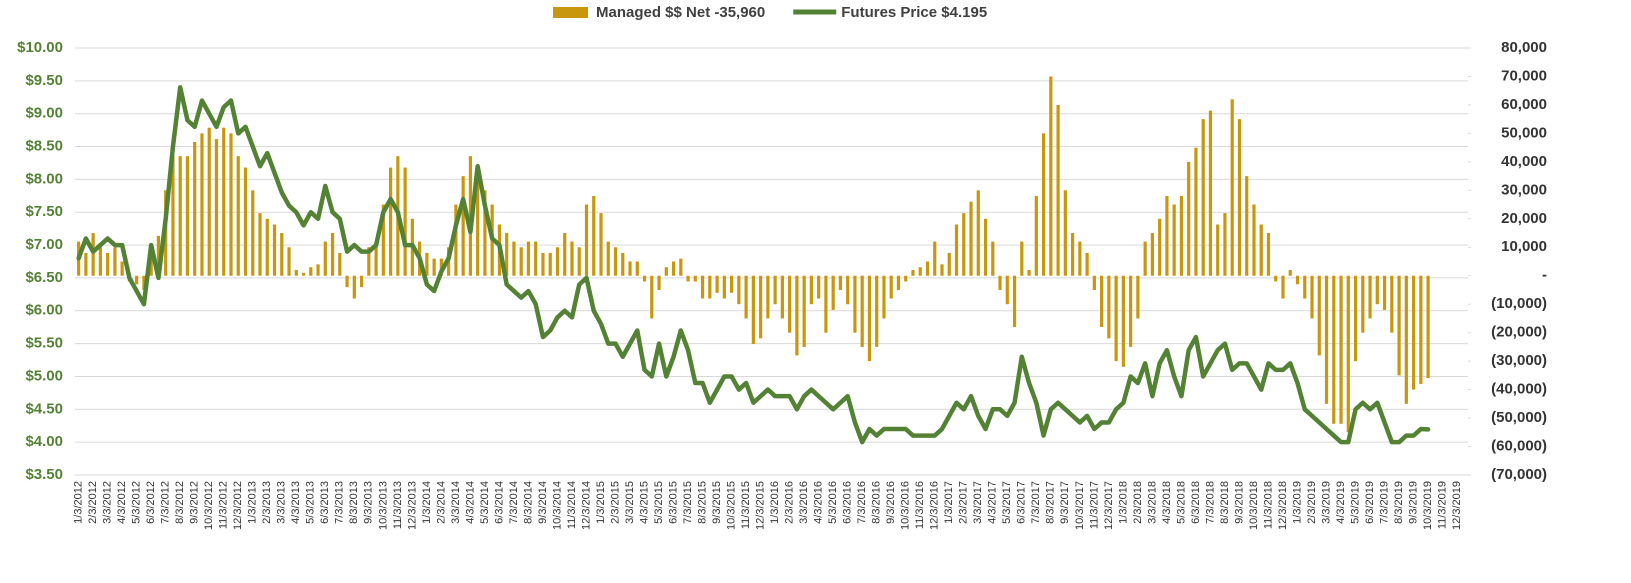  I want to click on x-tick-label: 6/3/2015, so click(673, 502).